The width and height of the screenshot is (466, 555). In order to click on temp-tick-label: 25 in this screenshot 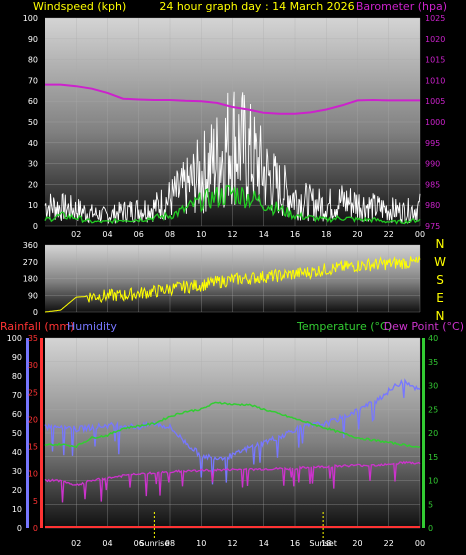, I will do `click(433, 409)`.